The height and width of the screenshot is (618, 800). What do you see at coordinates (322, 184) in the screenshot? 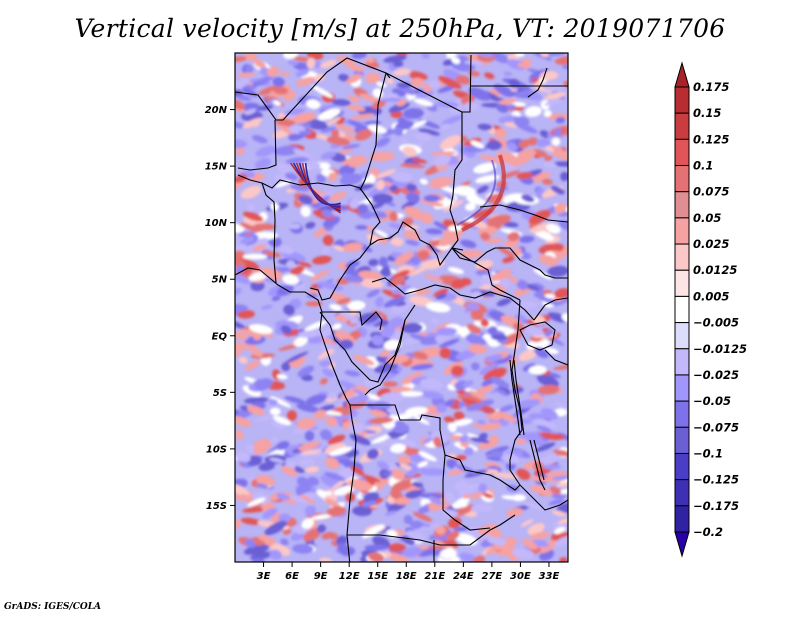
I see `swirl-band` at bounding box center [322, 184].